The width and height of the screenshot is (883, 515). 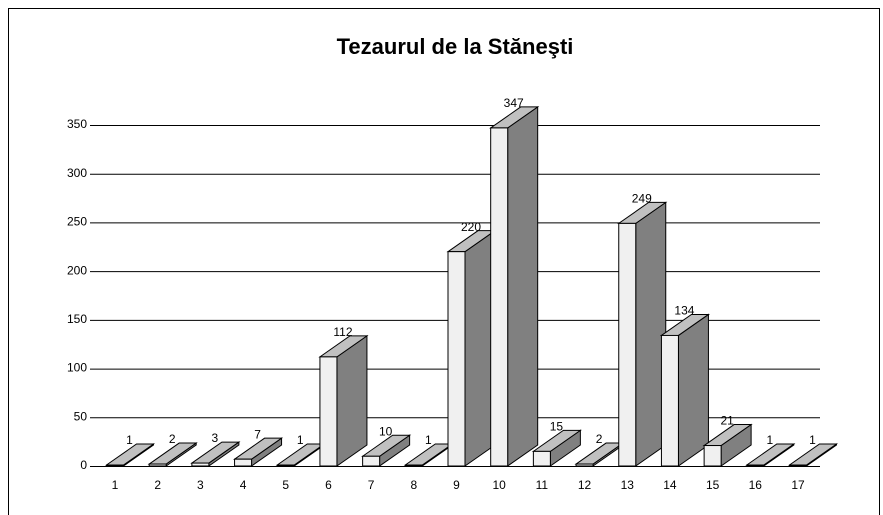 I want to click on value-label: 347, so click(x=514, y=103).